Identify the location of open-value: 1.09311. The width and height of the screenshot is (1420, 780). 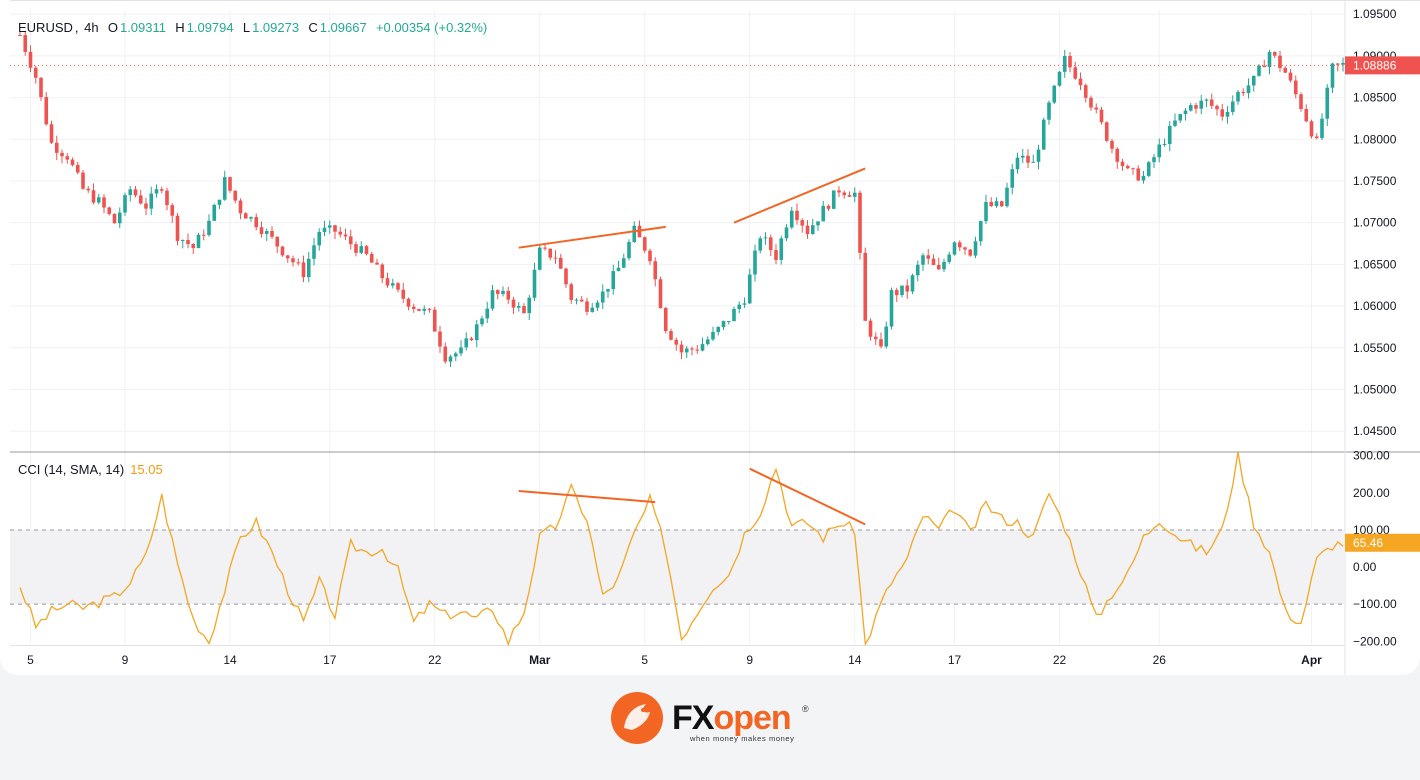
(142, 27).